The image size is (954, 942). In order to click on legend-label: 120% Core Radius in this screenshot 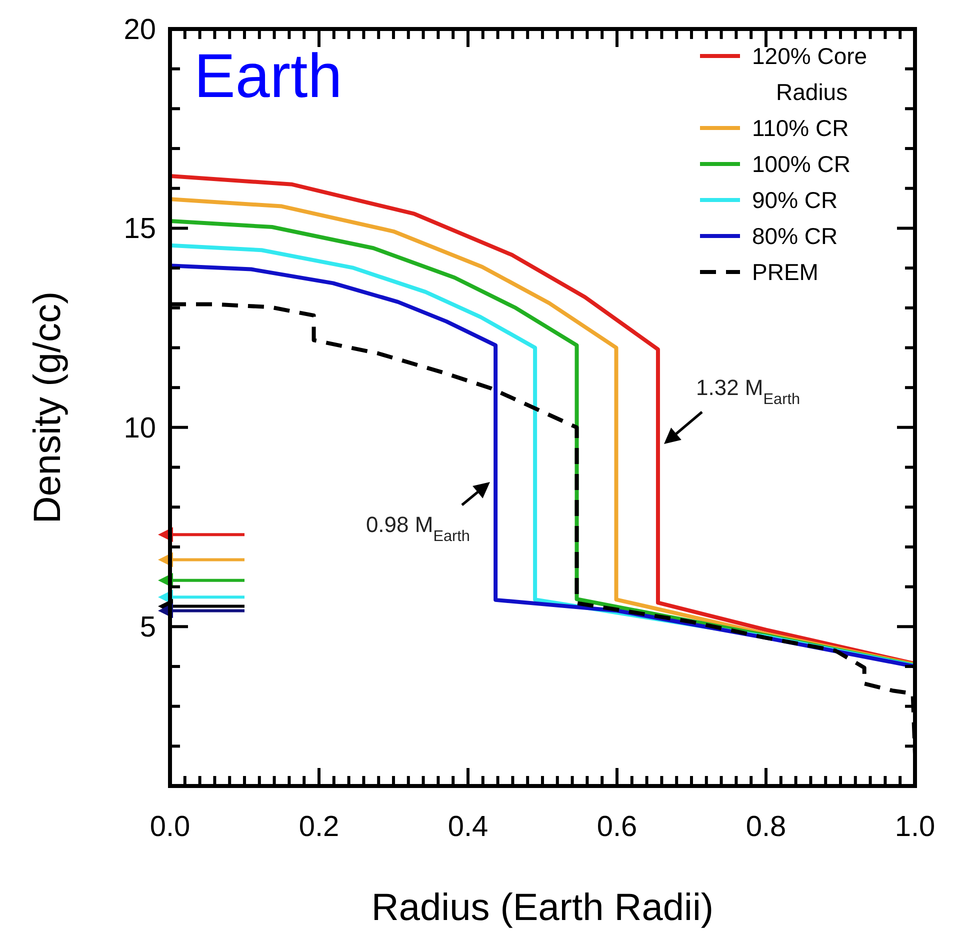, I will do `click(810, 74)`.